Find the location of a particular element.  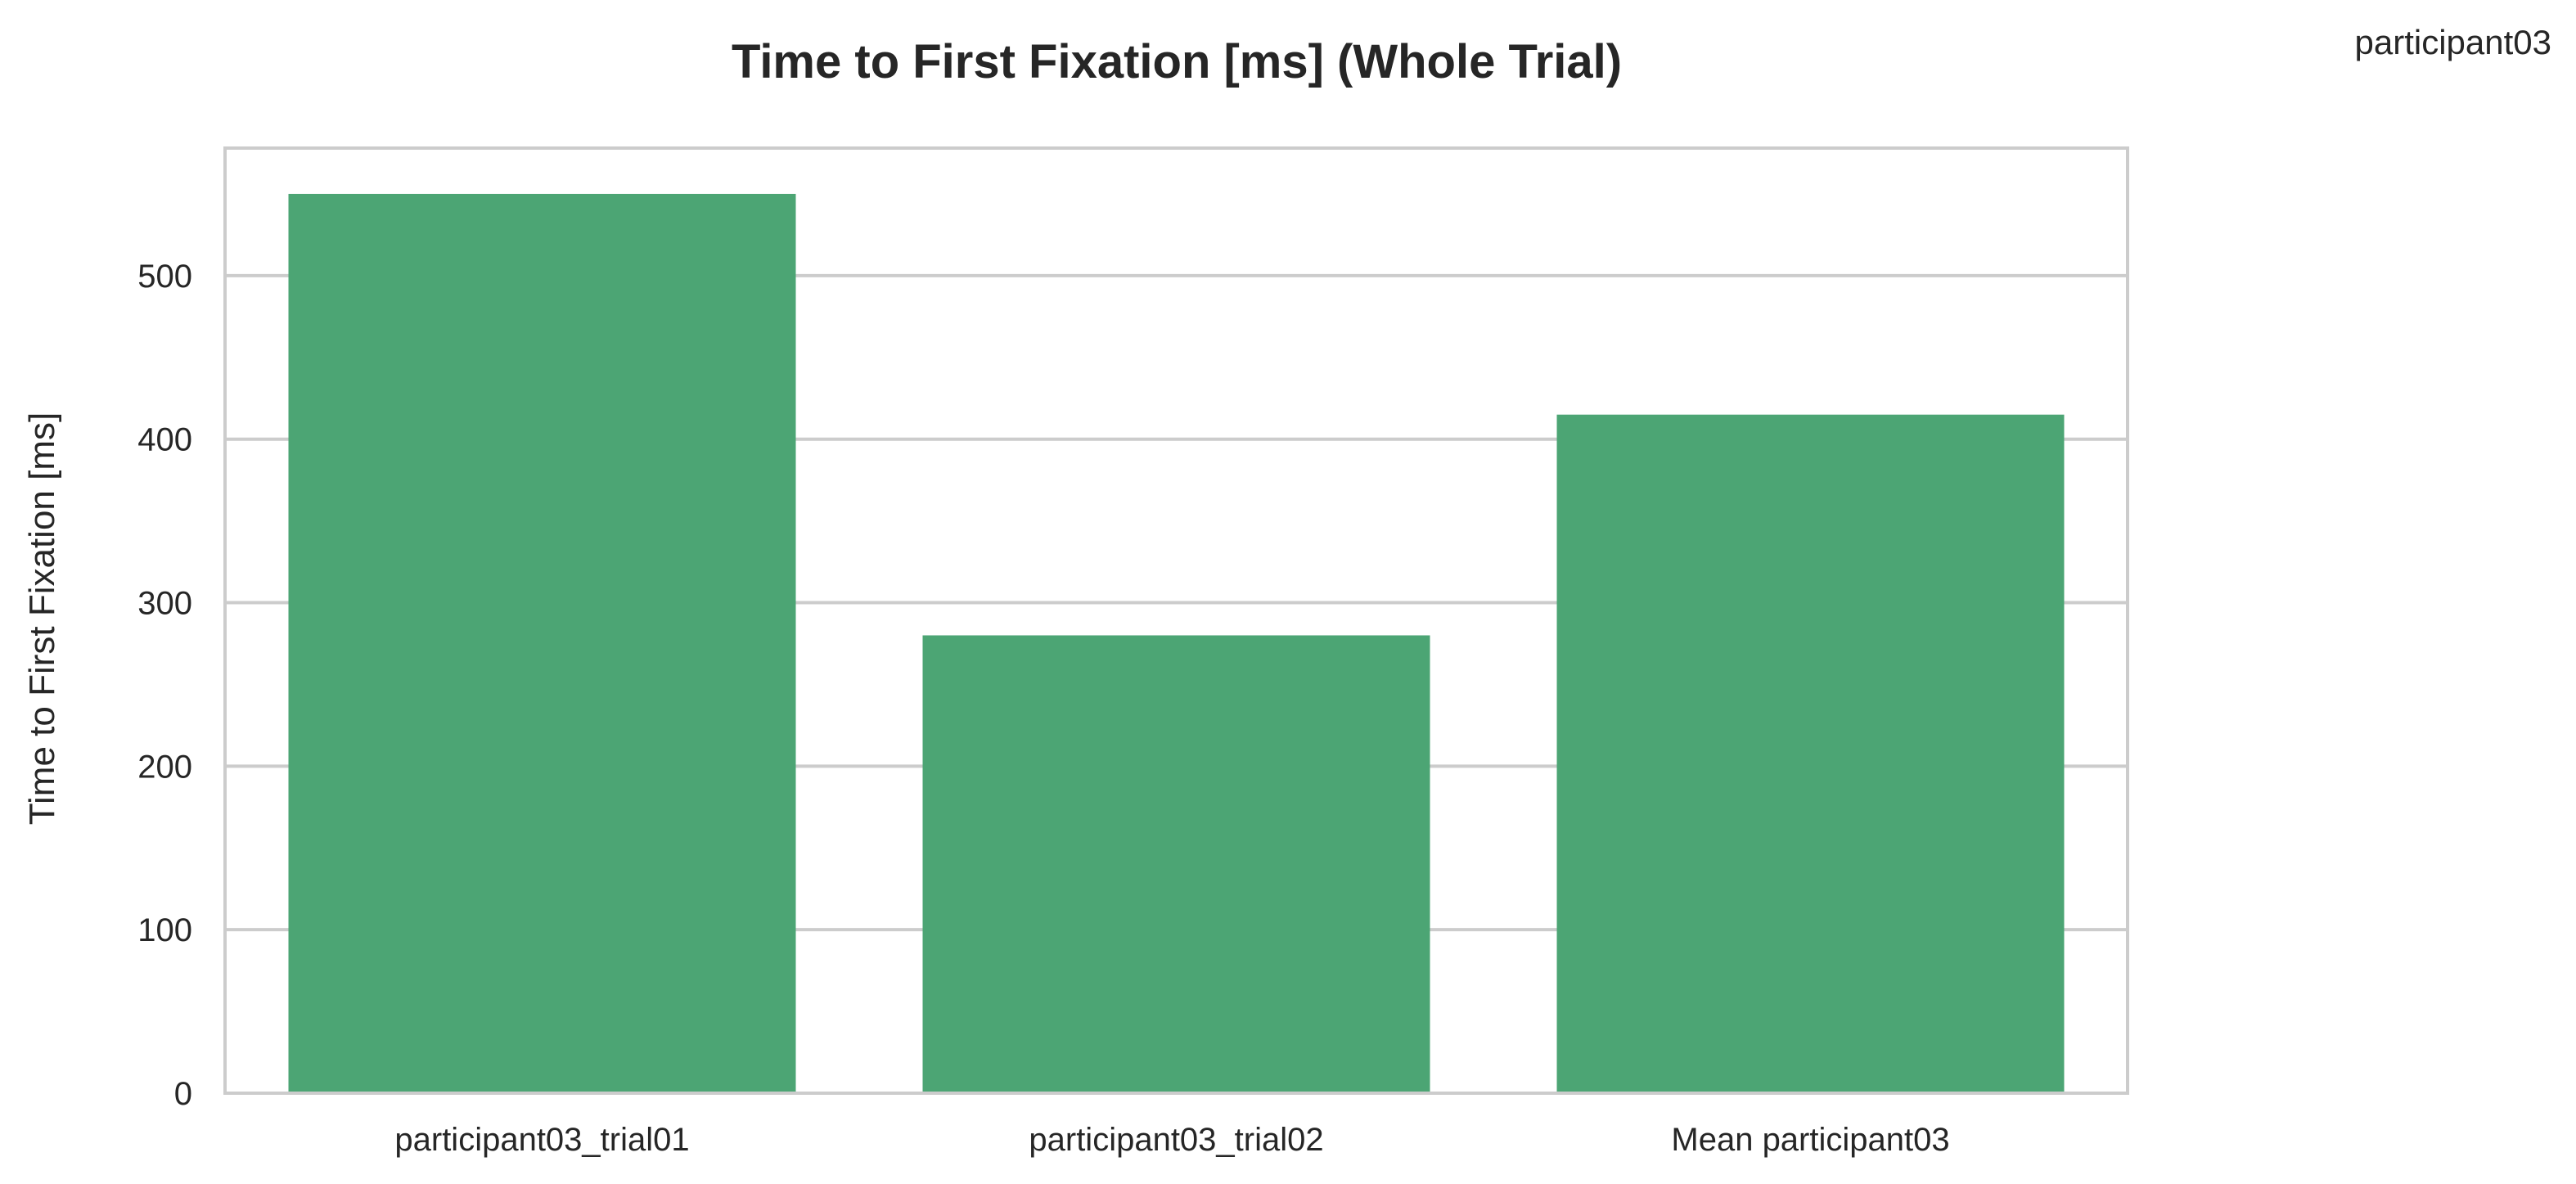

legend-entry: participant03 is located at coordinates (2454, 42).